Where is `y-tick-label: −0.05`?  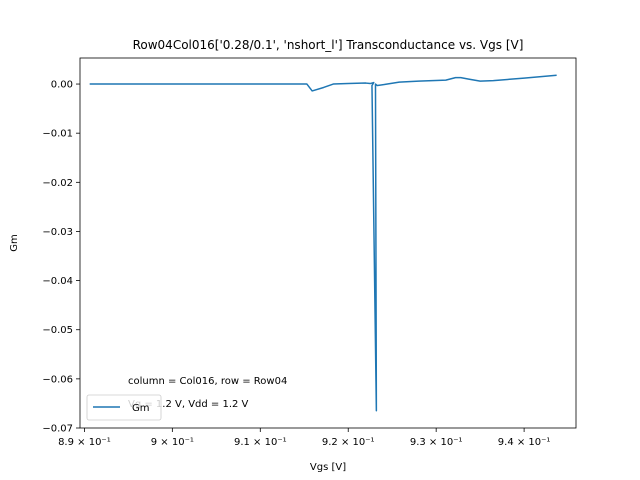
y-tick-label: −0.05 is located at coordinates (57, 330).